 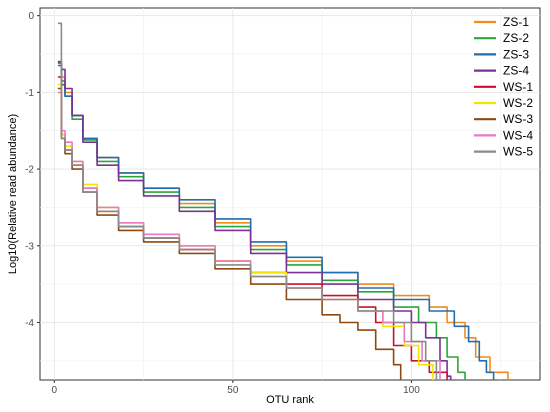 I want to click on legend-label-zs-2: ZS-2, so click(x=516, y=38).